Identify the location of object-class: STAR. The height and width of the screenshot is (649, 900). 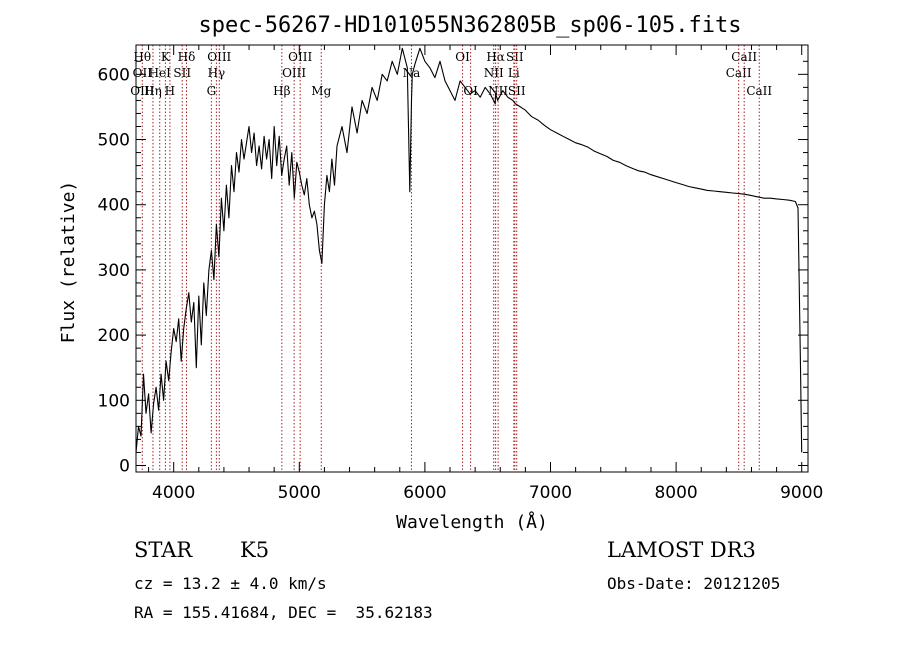
(163, 550).